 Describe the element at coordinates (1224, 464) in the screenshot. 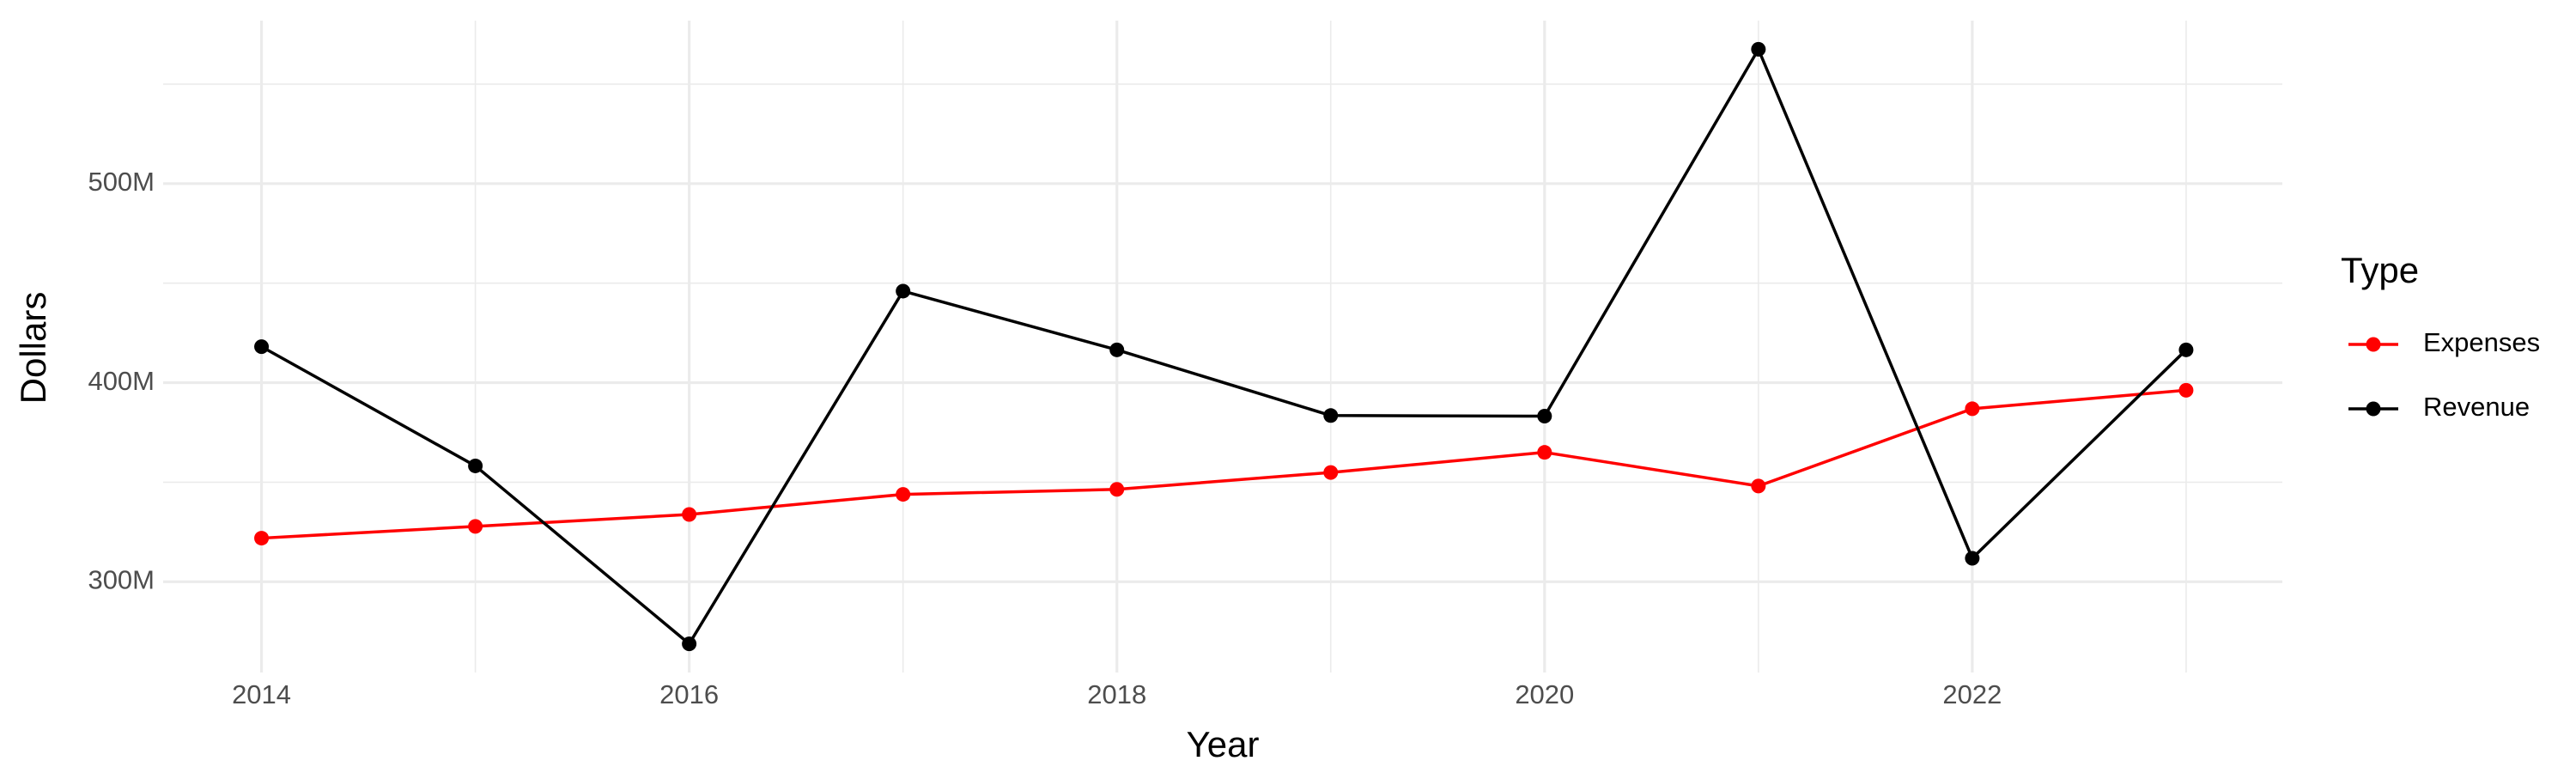

I see `series-line` at that location.